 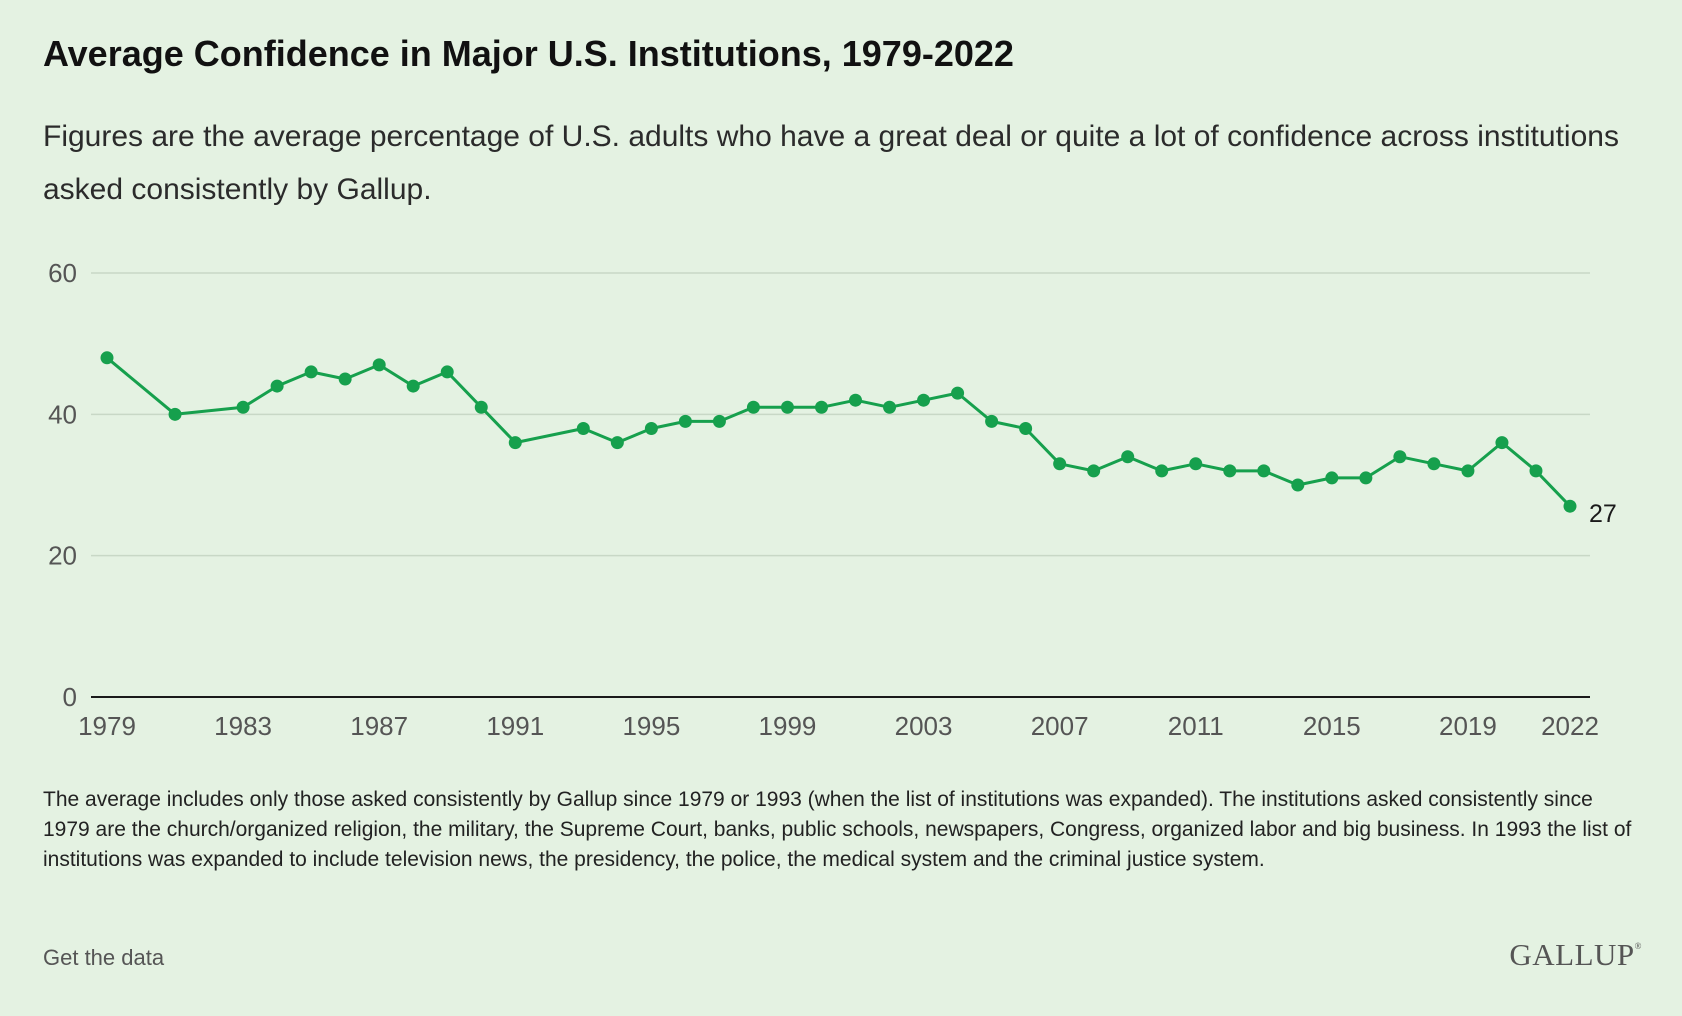 What do you see at coordinates (70, 697) in the screenshot?
I see `y-tick-label: 0` at bounding box center [70, 697].